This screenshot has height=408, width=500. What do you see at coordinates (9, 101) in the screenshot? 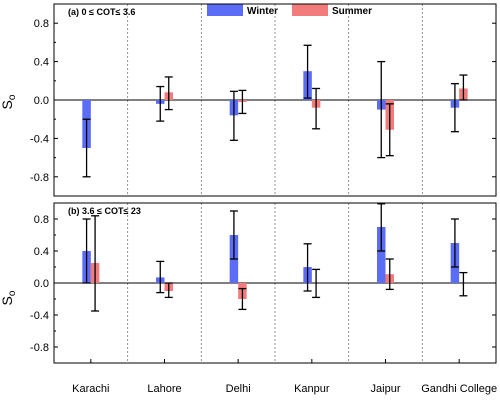
I see `panel-a-ylabel: So` at bounding box center [9, 101].